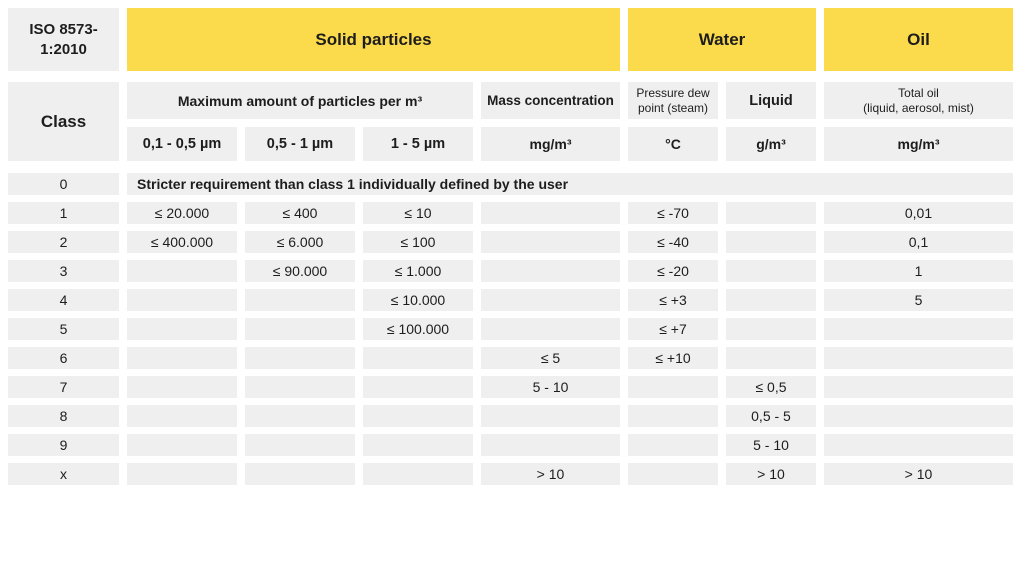  What do you see at coordinates (300, 100) in the screenshot?
I see `particles-amount-header: Maximum amount of particles per m³` at bounding box center [300, 100].